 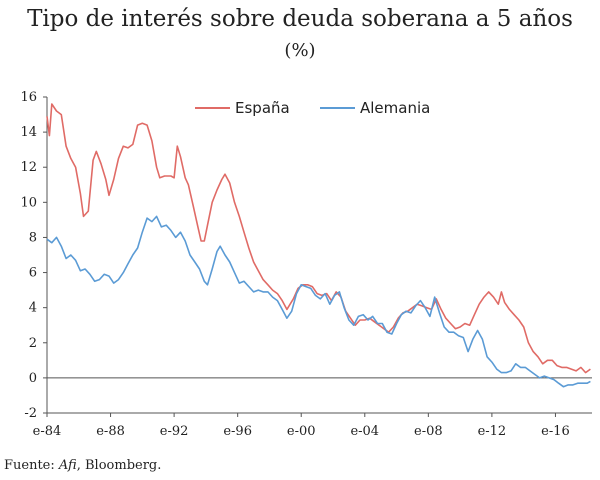 What do you see at coordinates (28, 167) in the screenshot?
I see `y-tick-label: 12` at bounding box center [28, 167].